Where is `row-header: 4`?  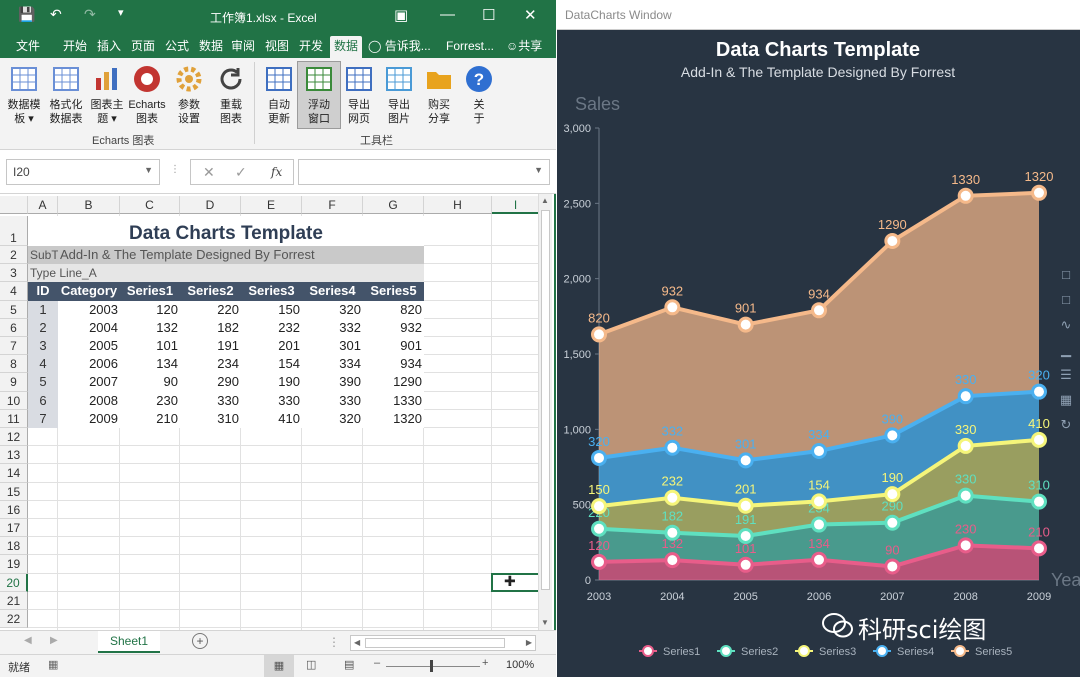 row-header: 4 is located at coordinates (14, 291).